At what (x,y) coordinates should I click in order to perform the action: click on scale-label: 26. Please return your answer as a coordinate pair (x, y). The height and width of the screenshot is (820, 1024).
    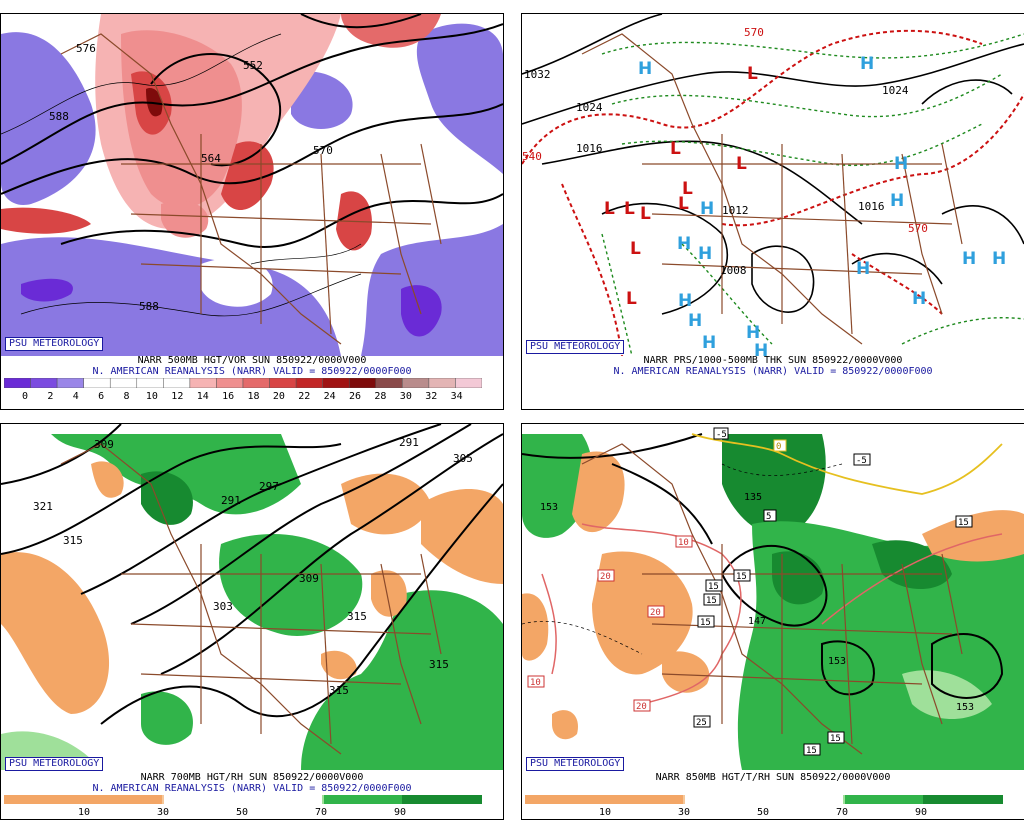
    Looking at the image, I should click on (355, 396).